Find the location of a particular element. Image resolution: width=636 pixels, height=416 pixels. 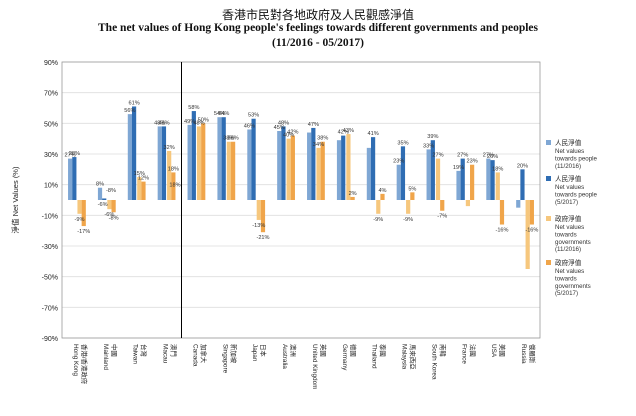

data-label: -8% is located at coordinates (114, 218).